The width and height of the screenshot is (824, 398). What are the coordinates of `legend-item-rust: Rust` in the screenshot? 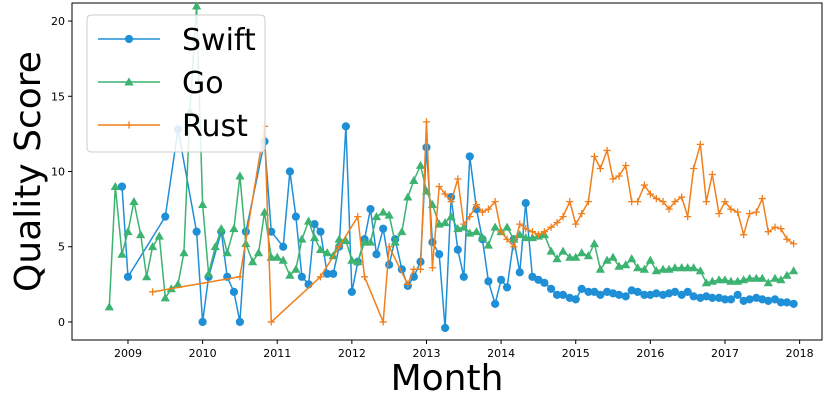 It's located at (173, 126).